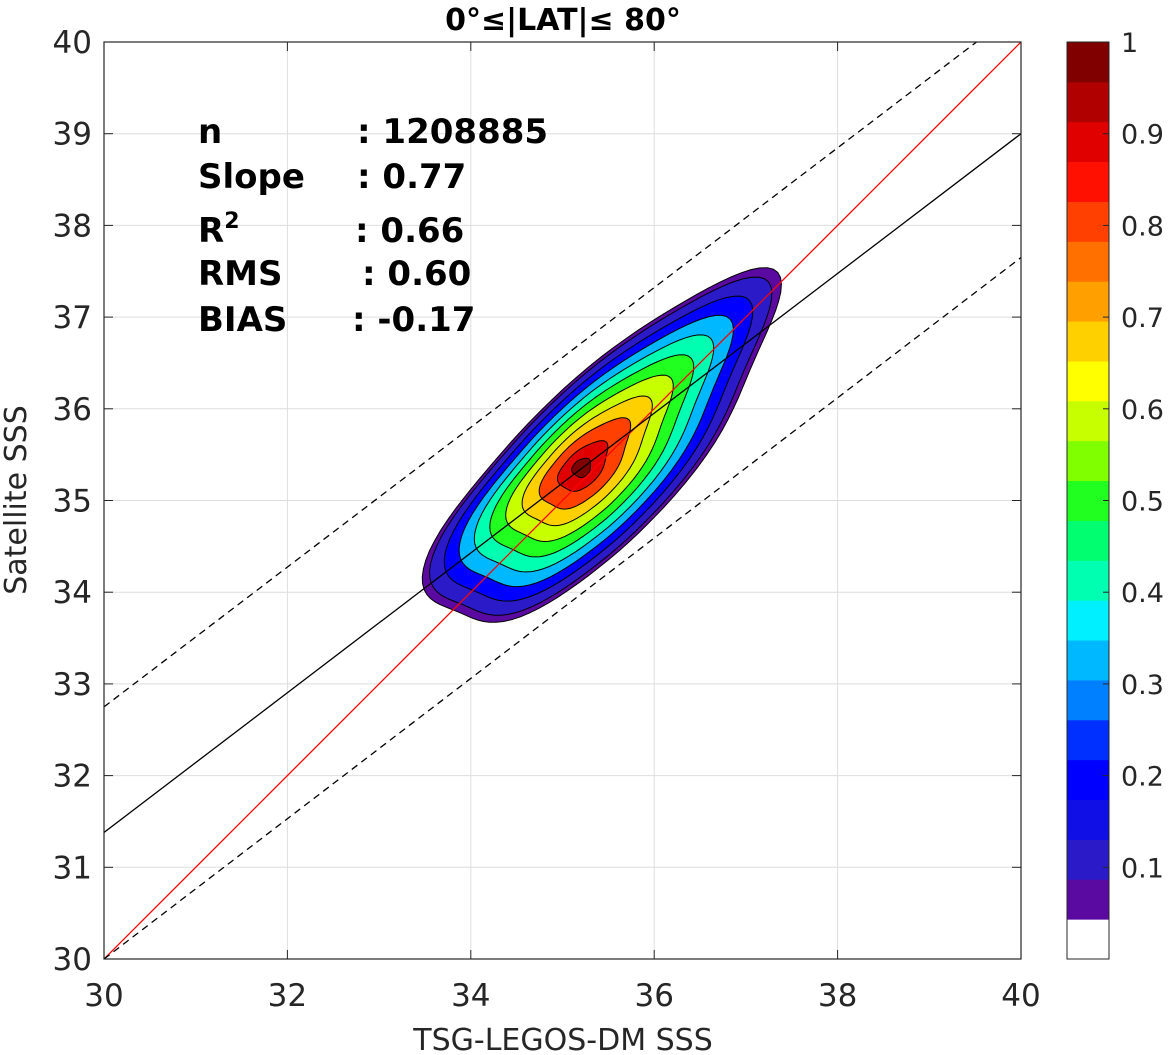 The image size is (1172, 1055). What do you see at coordinates (1142, 318) in the screenshot?
I see `colorbar-tick-label: 0.7` at bounding box center [1142, 318].